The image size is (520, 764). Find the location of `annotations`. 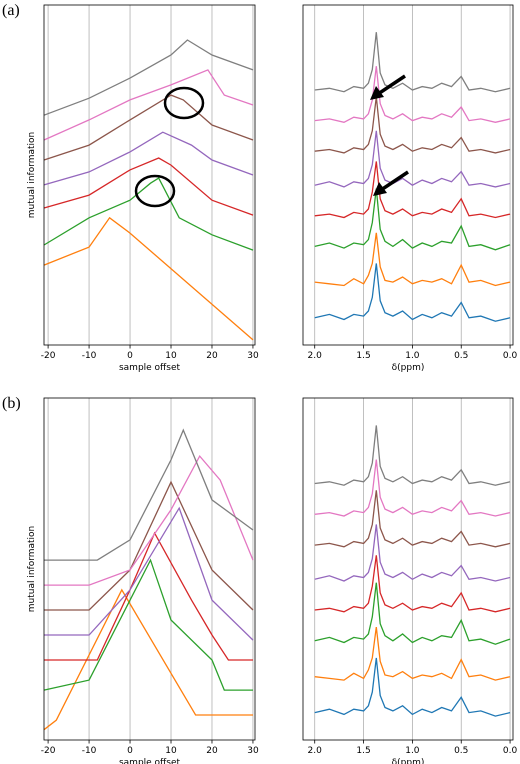

annotations is located at coordinates (271, 141).